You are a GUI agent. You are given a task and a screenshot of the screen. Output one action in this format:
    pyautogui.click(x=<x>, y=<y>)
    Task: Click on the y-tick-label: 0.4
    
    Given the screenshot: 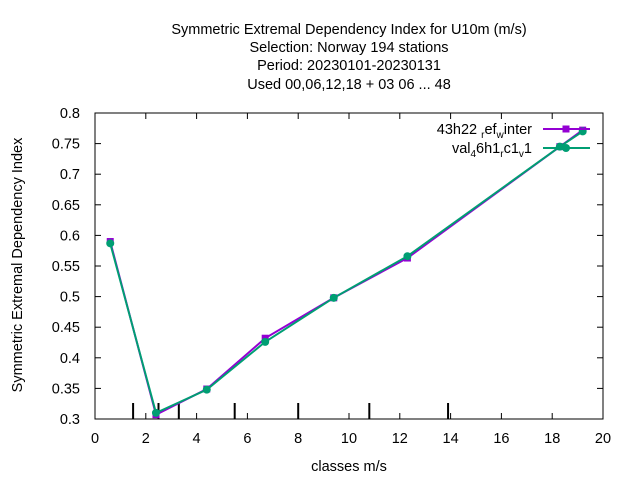 What is the action you would take?
    pyautogui.click(x=70, y=359)
    